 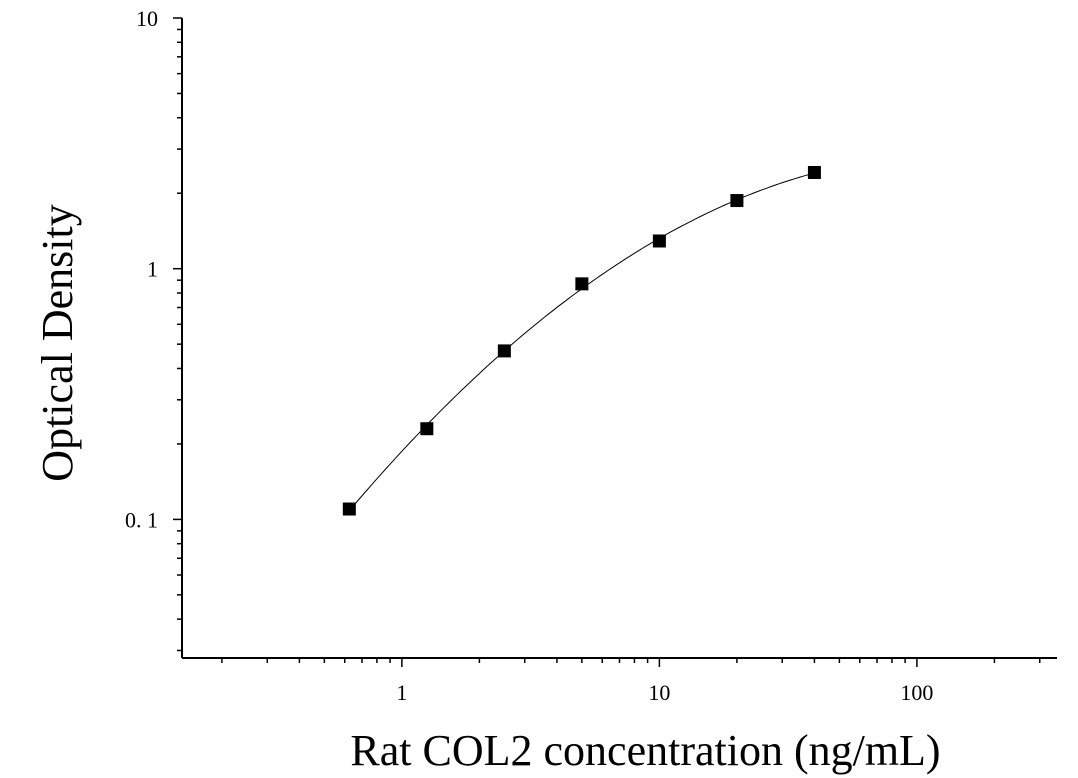 I want to click on y-ticks: 0. 1 1 10, so click(x=153, y=329).